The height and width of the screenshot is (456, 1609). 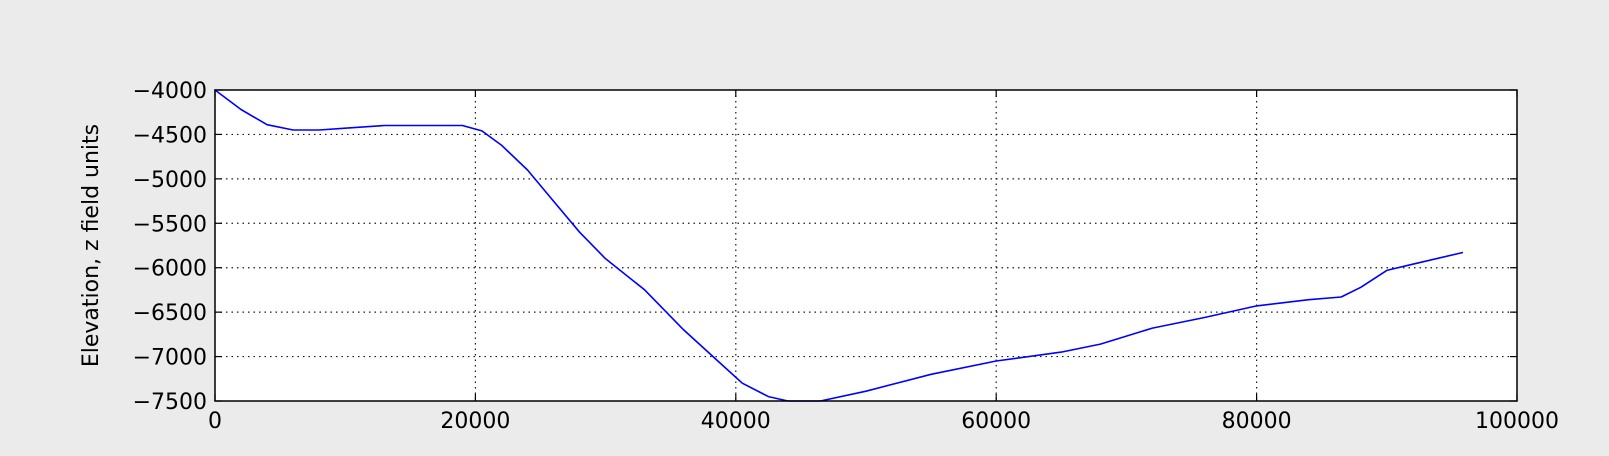 What do you see at coordinates (996, 421) in the screenshot?
I see `x-tick-label: 60000` at bounding box center [996, 421].